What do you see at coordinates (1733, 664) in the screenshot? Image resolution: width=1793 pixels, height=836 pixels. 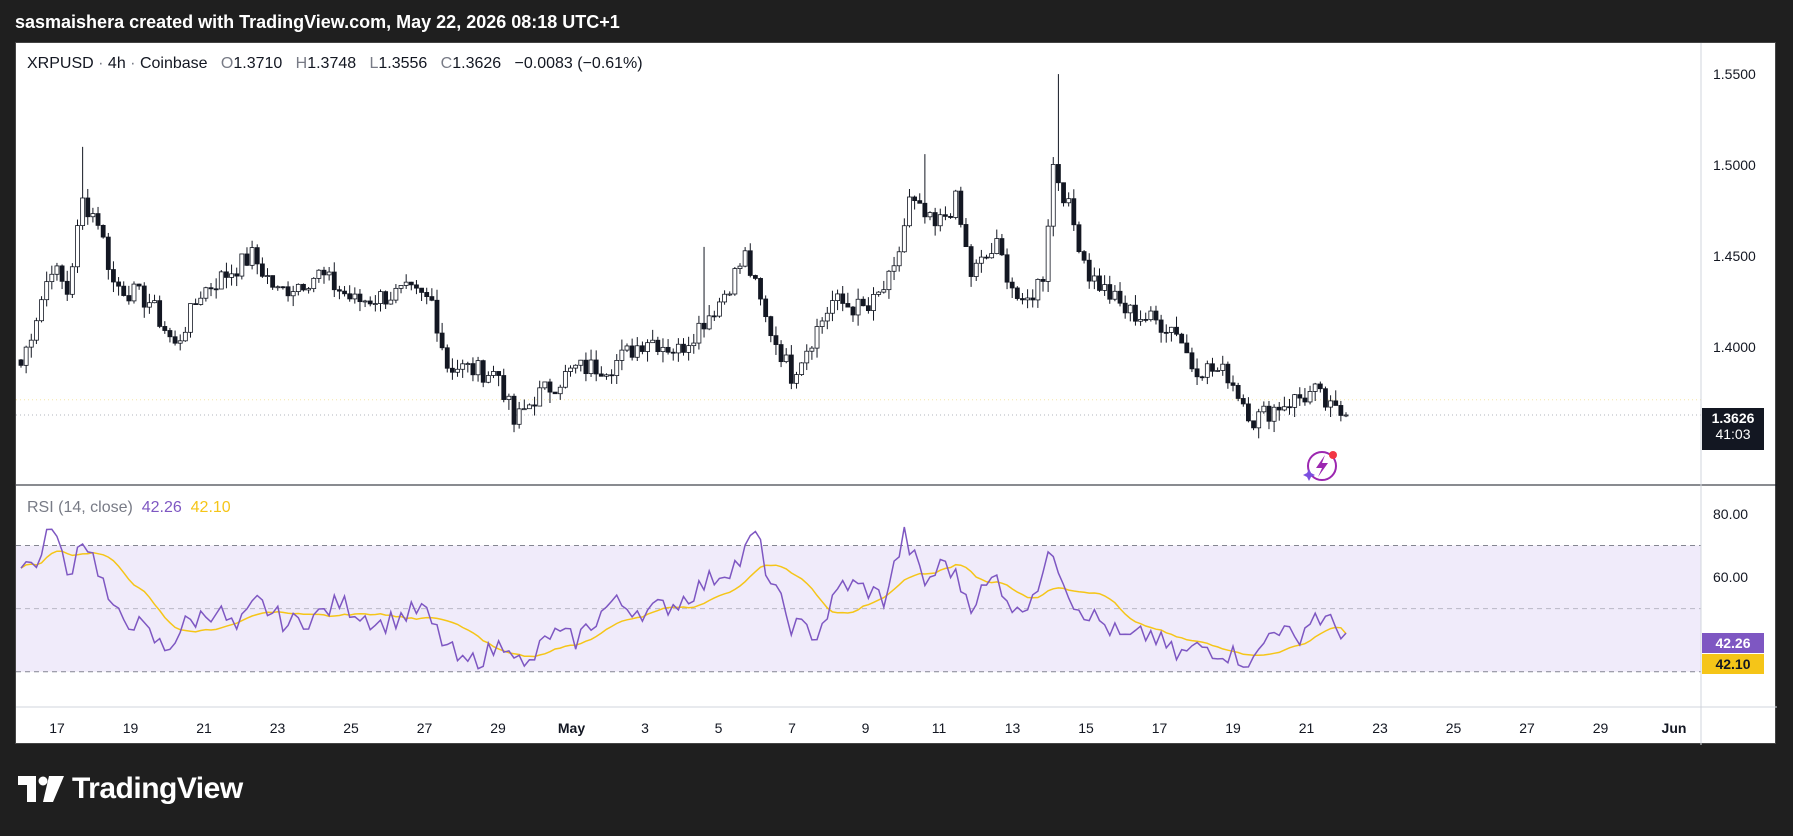 I see `rsi-ma-tag-text: 42.10` at bounding box center [1733, 664].